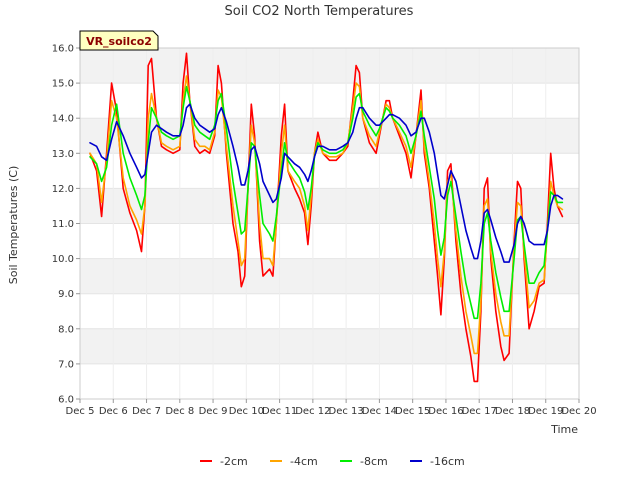 This screenshot has width=640, height=480. What do you see at coordinates (63, 189) in the screenshot?
I see `y-tick-label: 12.0` at bounding box center [63, 189].